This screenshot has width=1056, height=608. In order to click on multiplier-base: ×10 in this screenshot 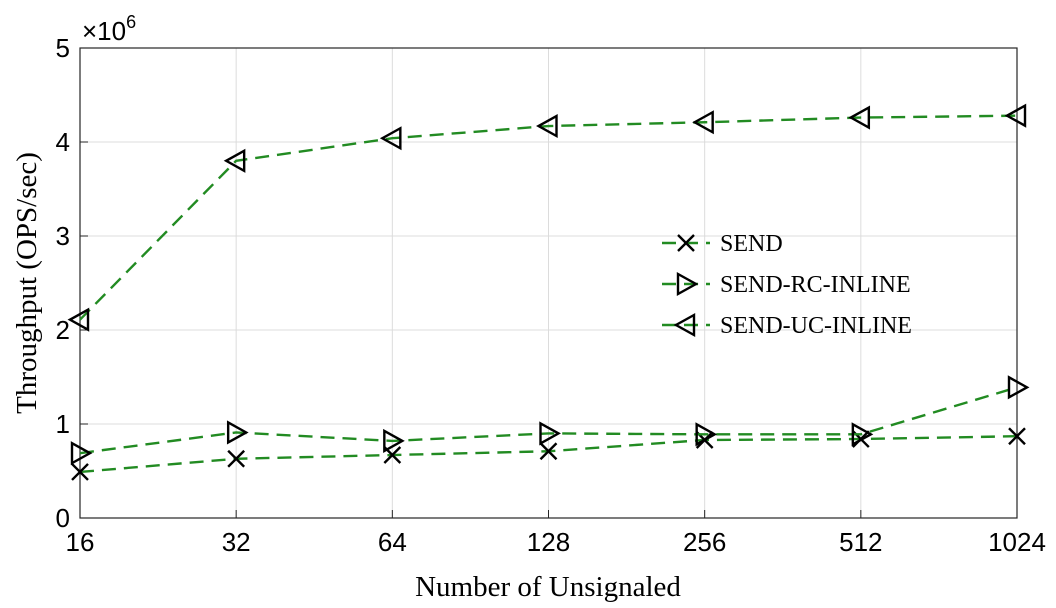, I will do `click(104, 31)`.